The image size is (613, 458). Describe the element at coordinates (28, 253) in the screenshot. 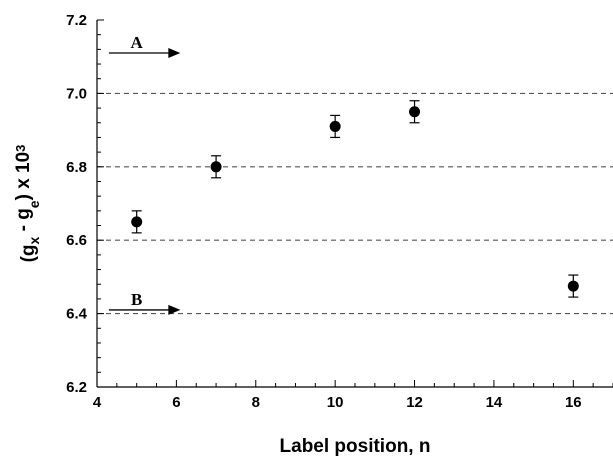

I see `y-axis-title-part: (g` at that location.